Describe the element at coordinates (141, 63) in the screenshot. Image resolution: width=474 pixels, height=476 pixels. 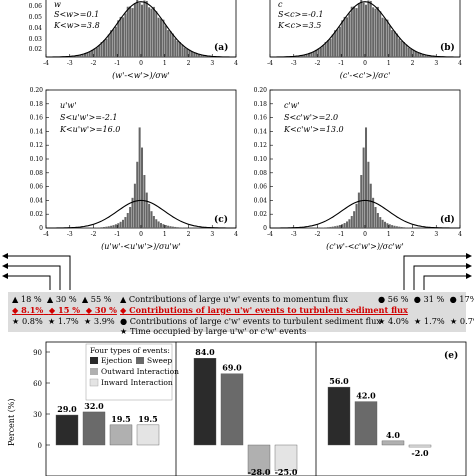
I see `xtick-label: 0` at that location.